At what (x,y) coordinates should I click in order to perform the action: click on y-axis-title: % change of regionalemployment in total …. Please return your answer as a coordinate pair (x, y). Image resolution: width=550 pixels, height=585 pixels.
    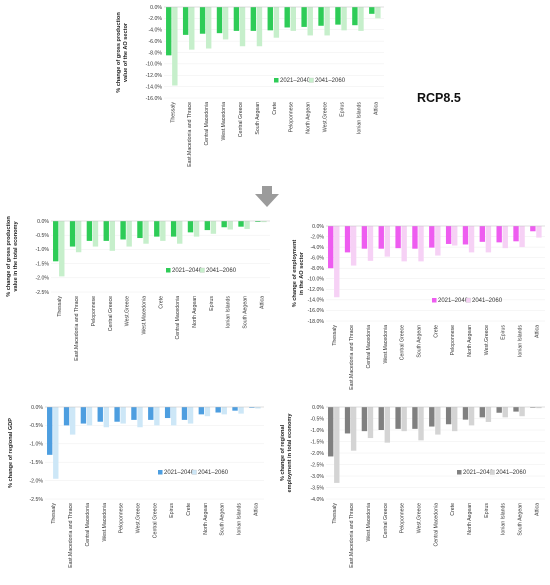
    Looking at the image, I should click on (286, 453).